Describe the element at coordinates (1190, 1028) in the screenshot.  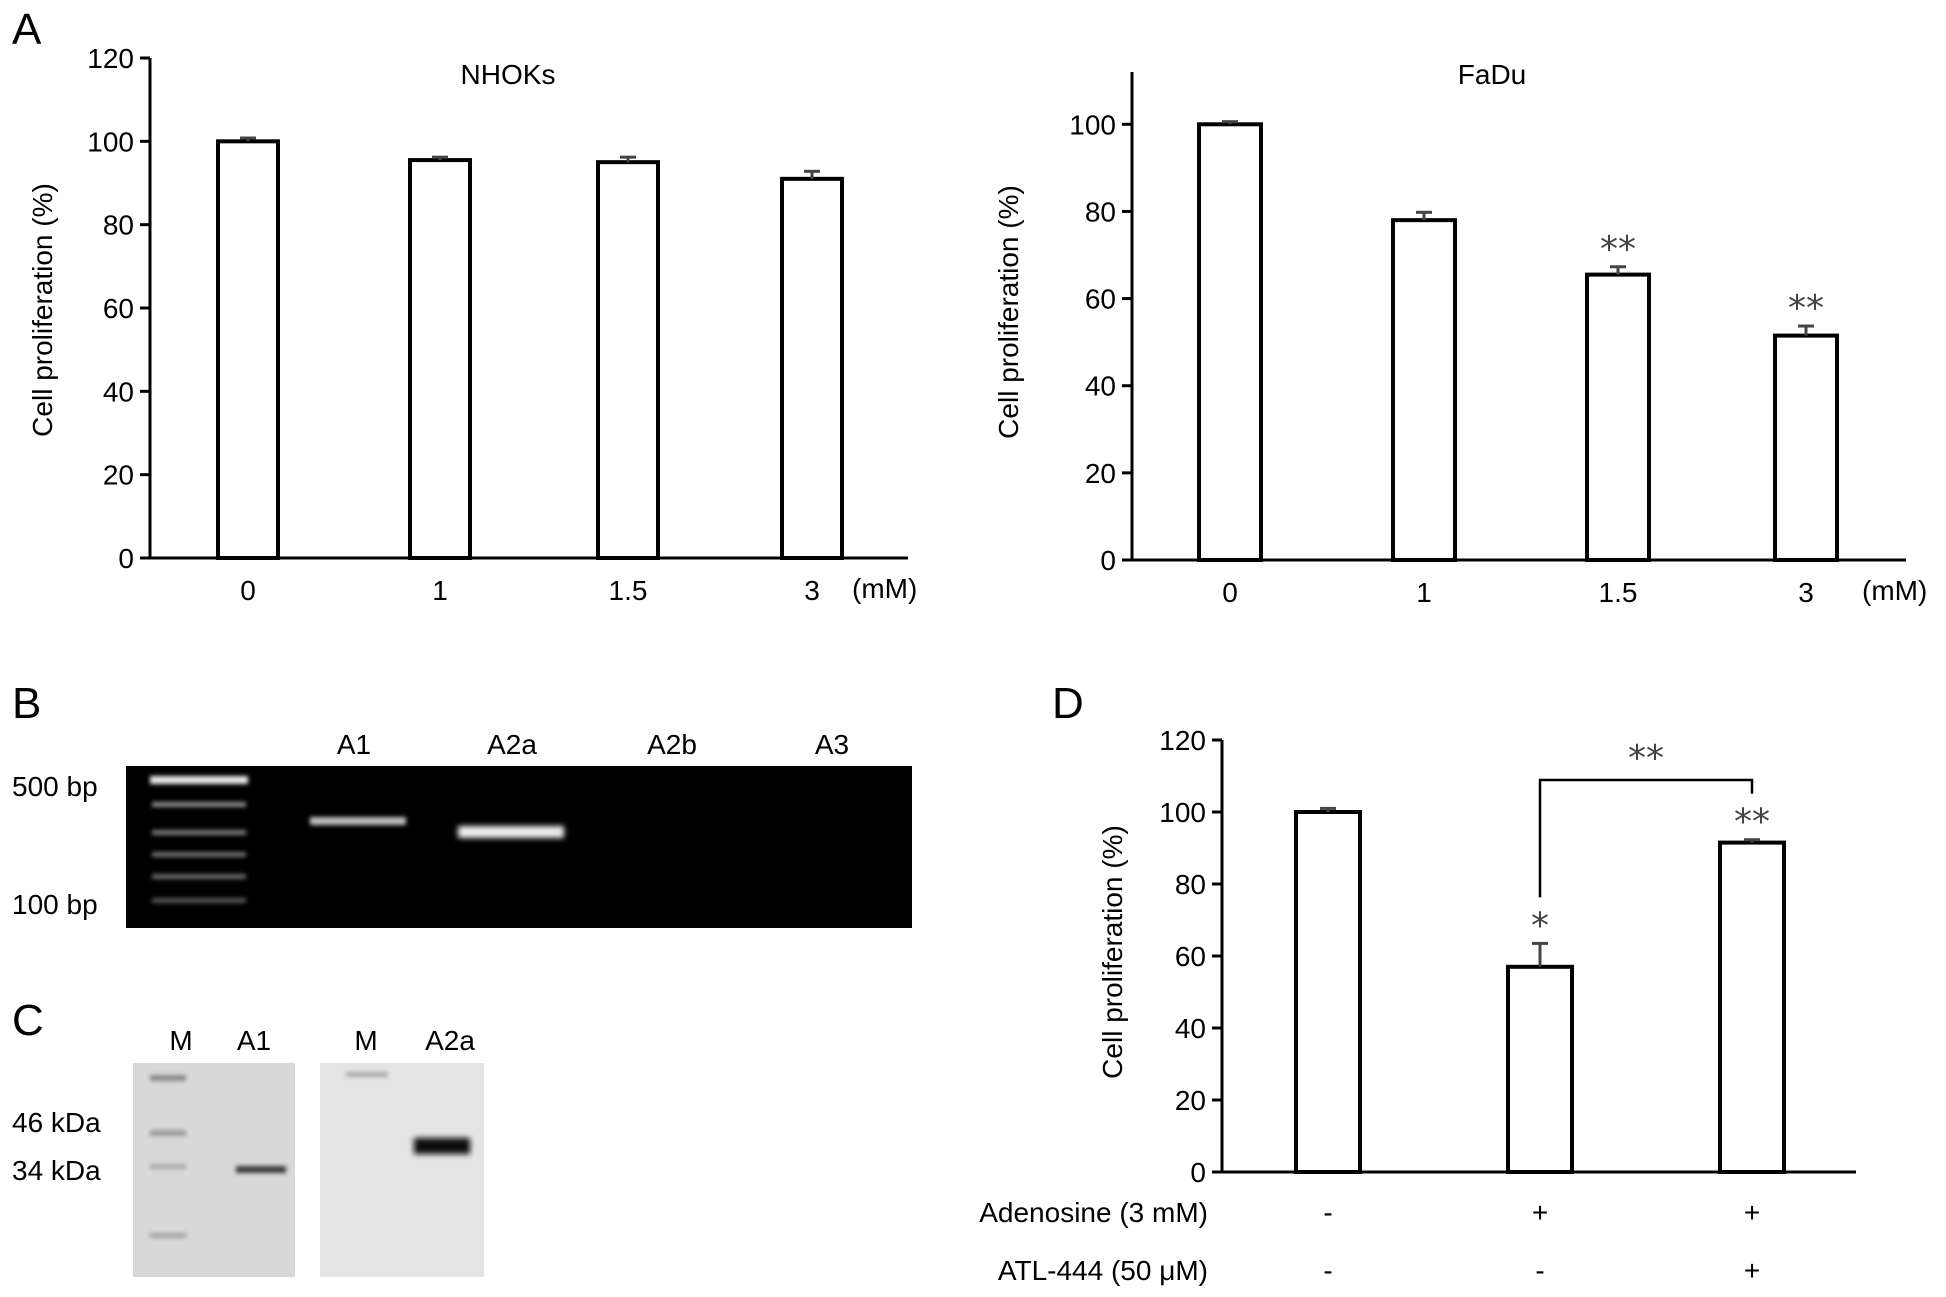
I see `adenosine-ytick-label: 40` at that location.